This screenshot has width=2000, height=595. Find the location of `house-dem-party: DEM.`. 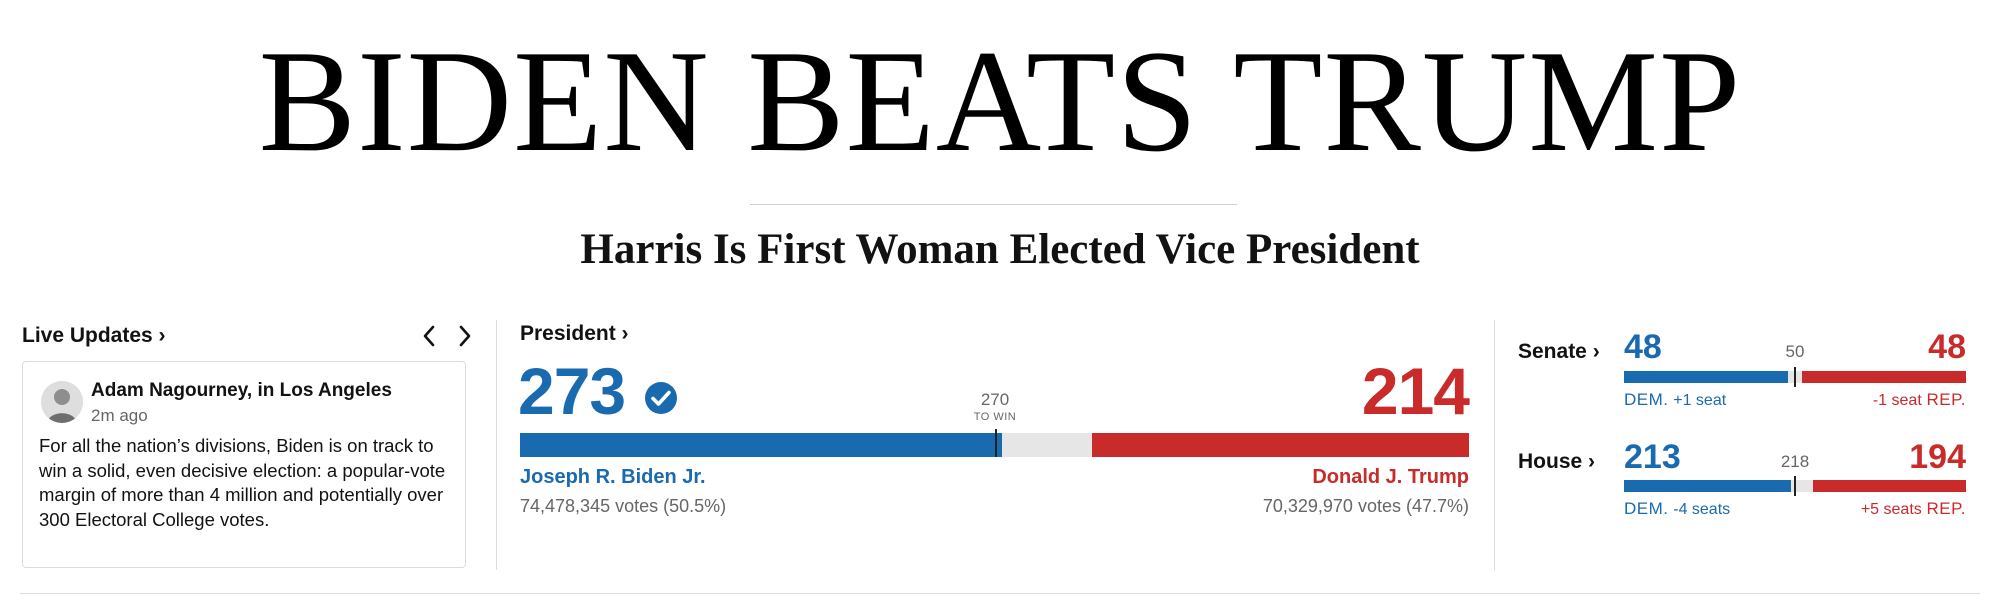

house-dem-party: DEM. is located at coordinates (1646, 508).